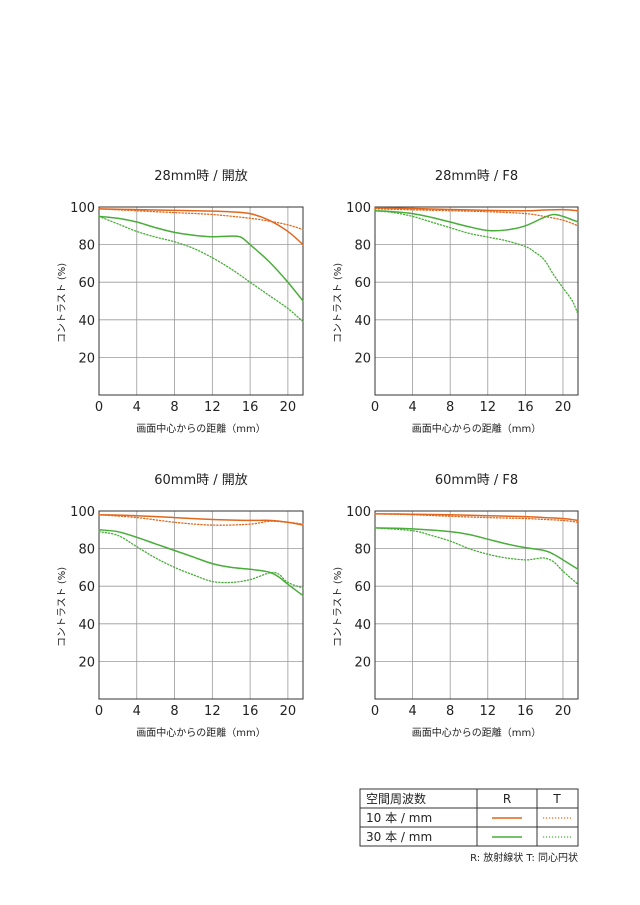 Image resolution: width=640 pixels, height=905 pixels. I want to click on legend-border, so click(469, 817).